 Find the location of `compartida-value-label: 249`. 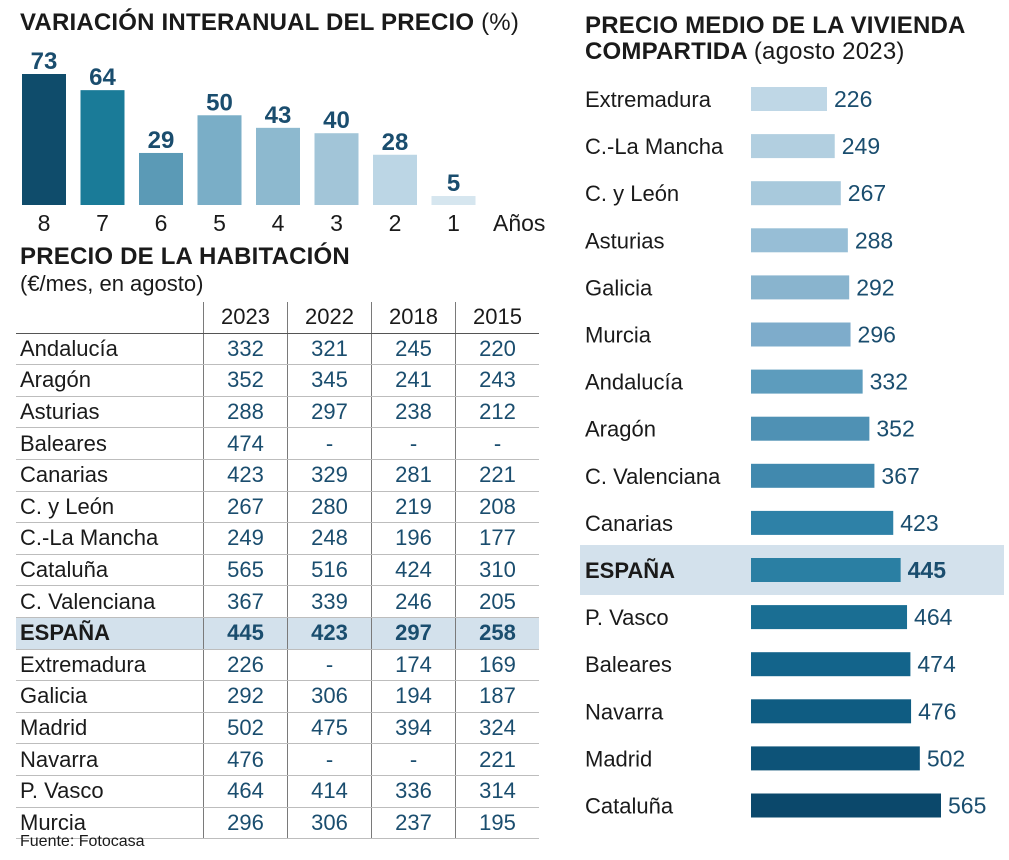

compartida-value-label: 249 is located at coordinates (861, 146).